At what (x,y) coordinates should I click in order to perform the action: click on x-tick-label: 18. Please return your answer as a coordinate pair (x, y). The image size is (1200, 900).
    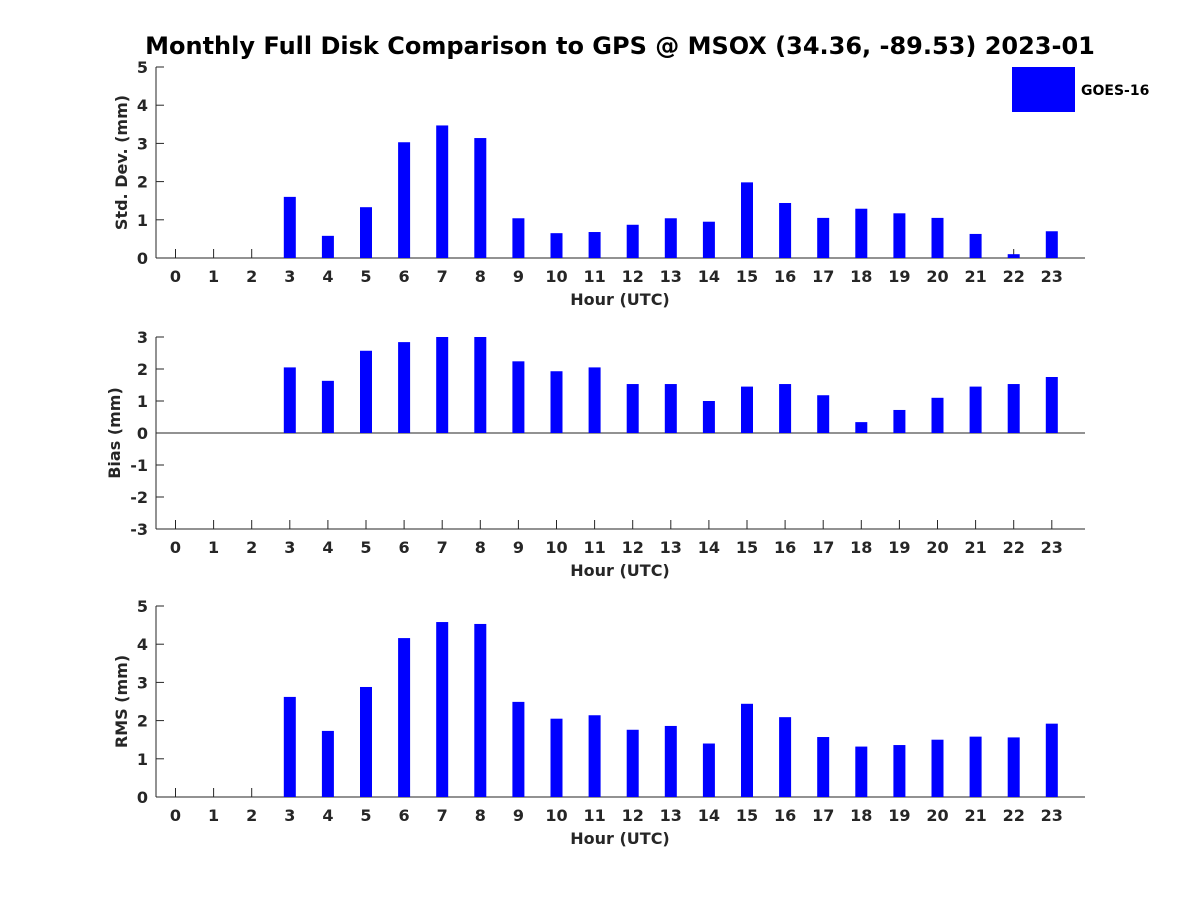
    Looking at the image, I should click on (861, 815).